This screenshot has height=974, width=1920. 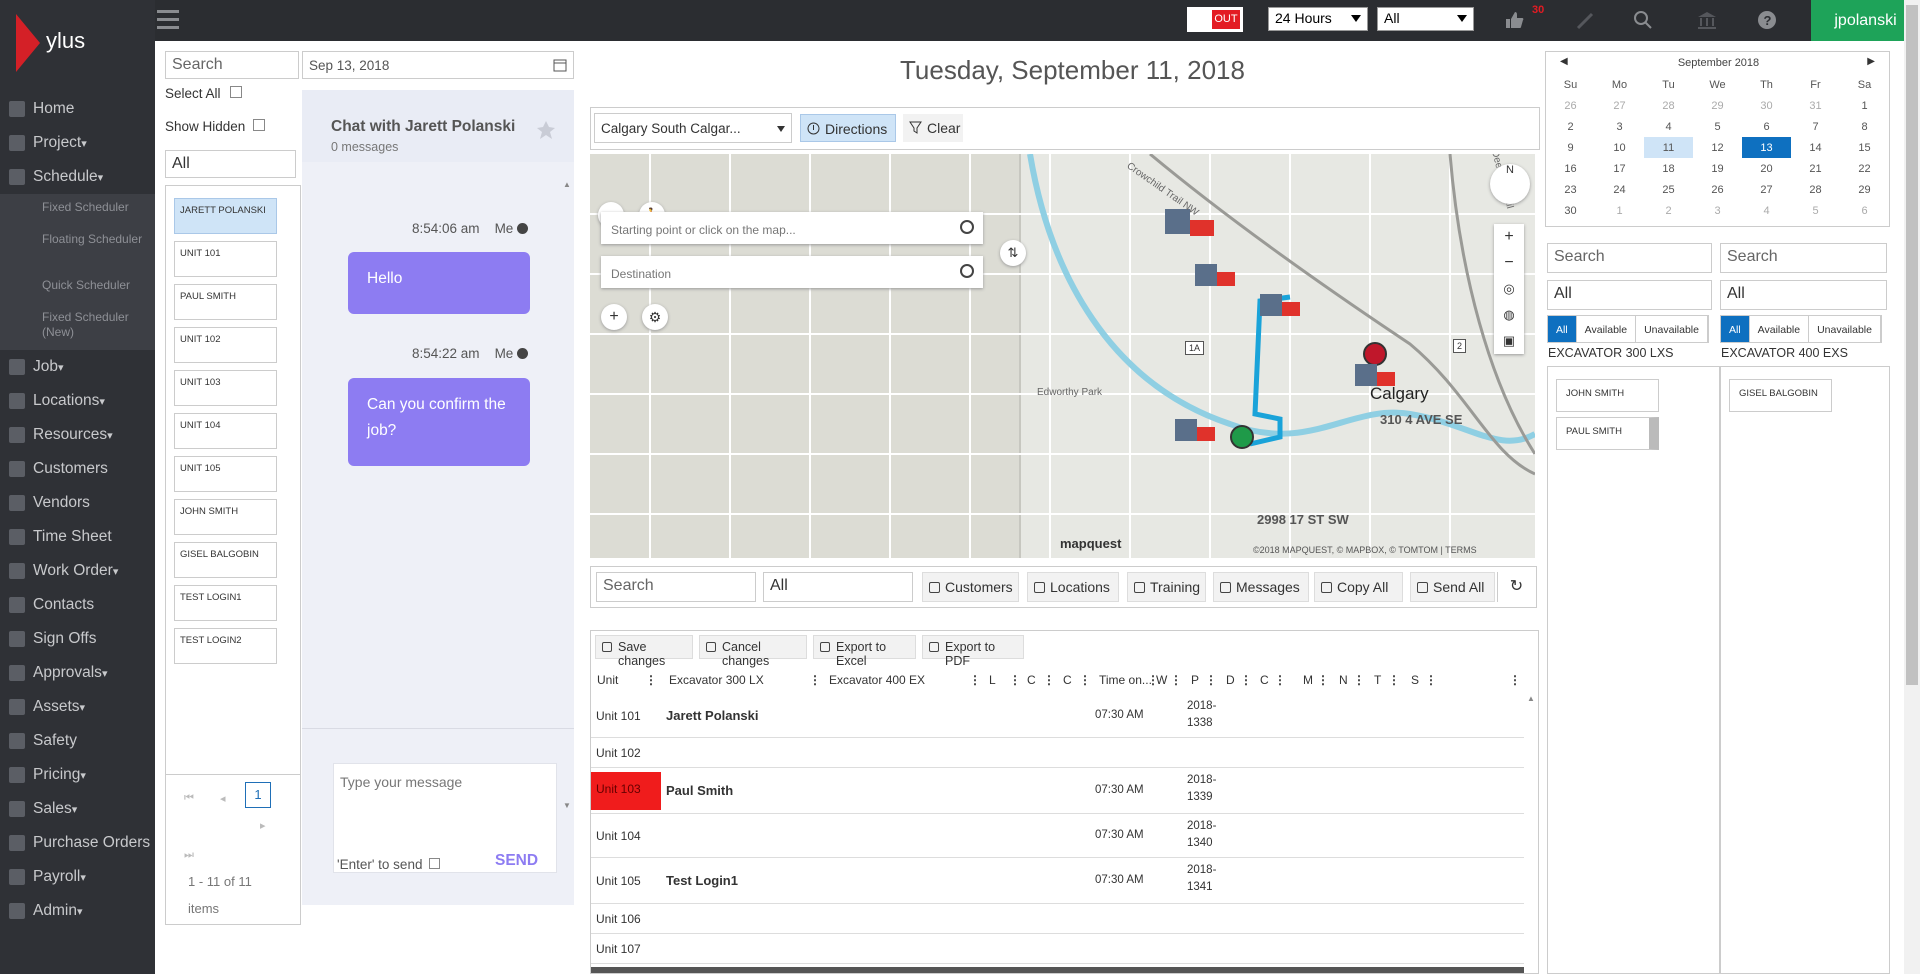 What do you see at coordinates (1509, 236) in the screenshot?
I see `zoom-in-icon: +` at bounding box center [1509, 236].